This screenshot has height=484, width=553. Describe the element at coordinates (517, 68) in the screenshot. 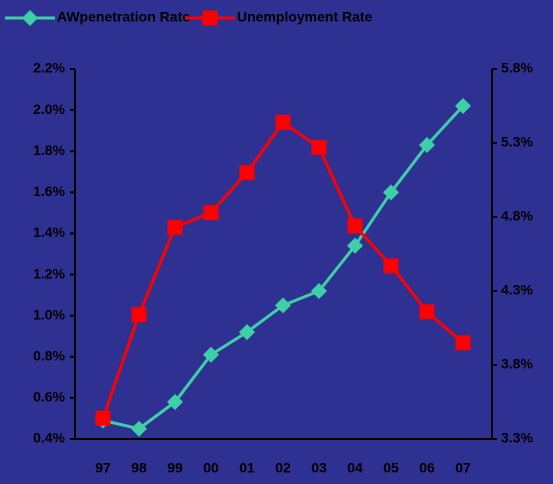

I see `y2-tick-label: 5.8%` at that location.